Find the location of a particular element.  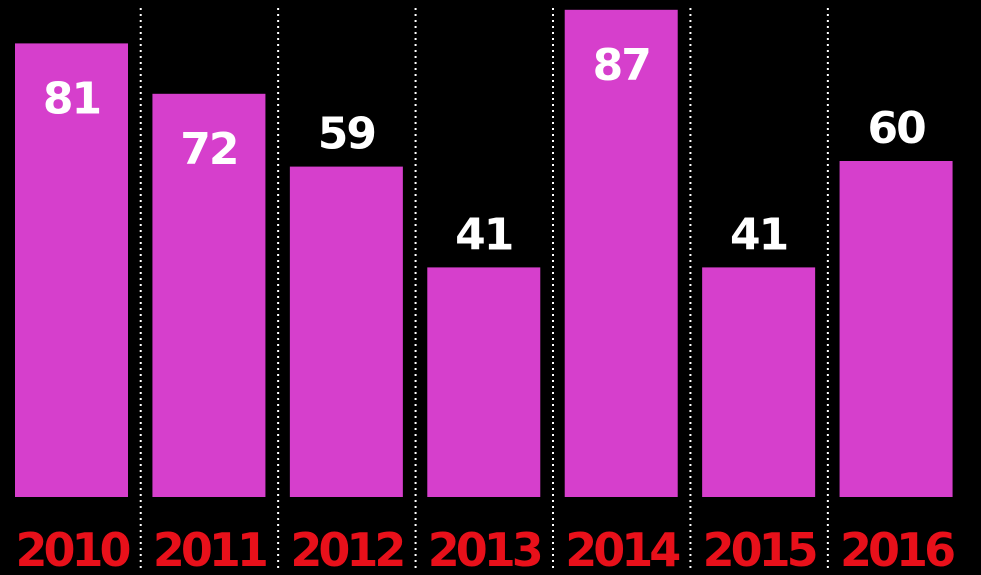

x-tick-label-2012: 2012 is located at coordinates (346, 549).